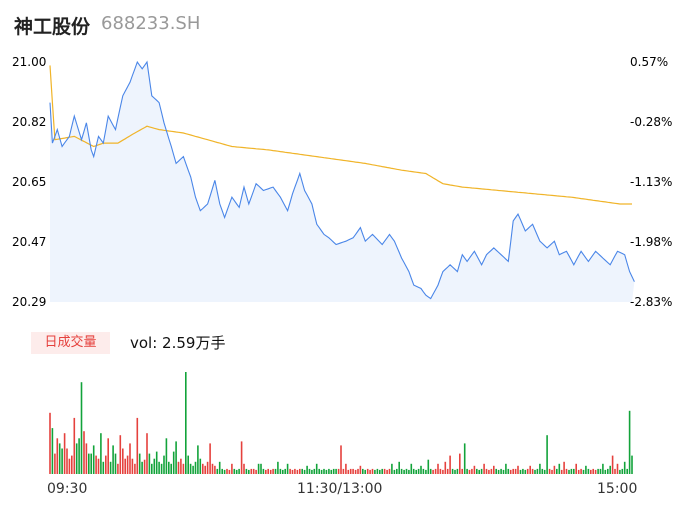  I want to click on y-tick-label: 20.47, so click(29, 242).